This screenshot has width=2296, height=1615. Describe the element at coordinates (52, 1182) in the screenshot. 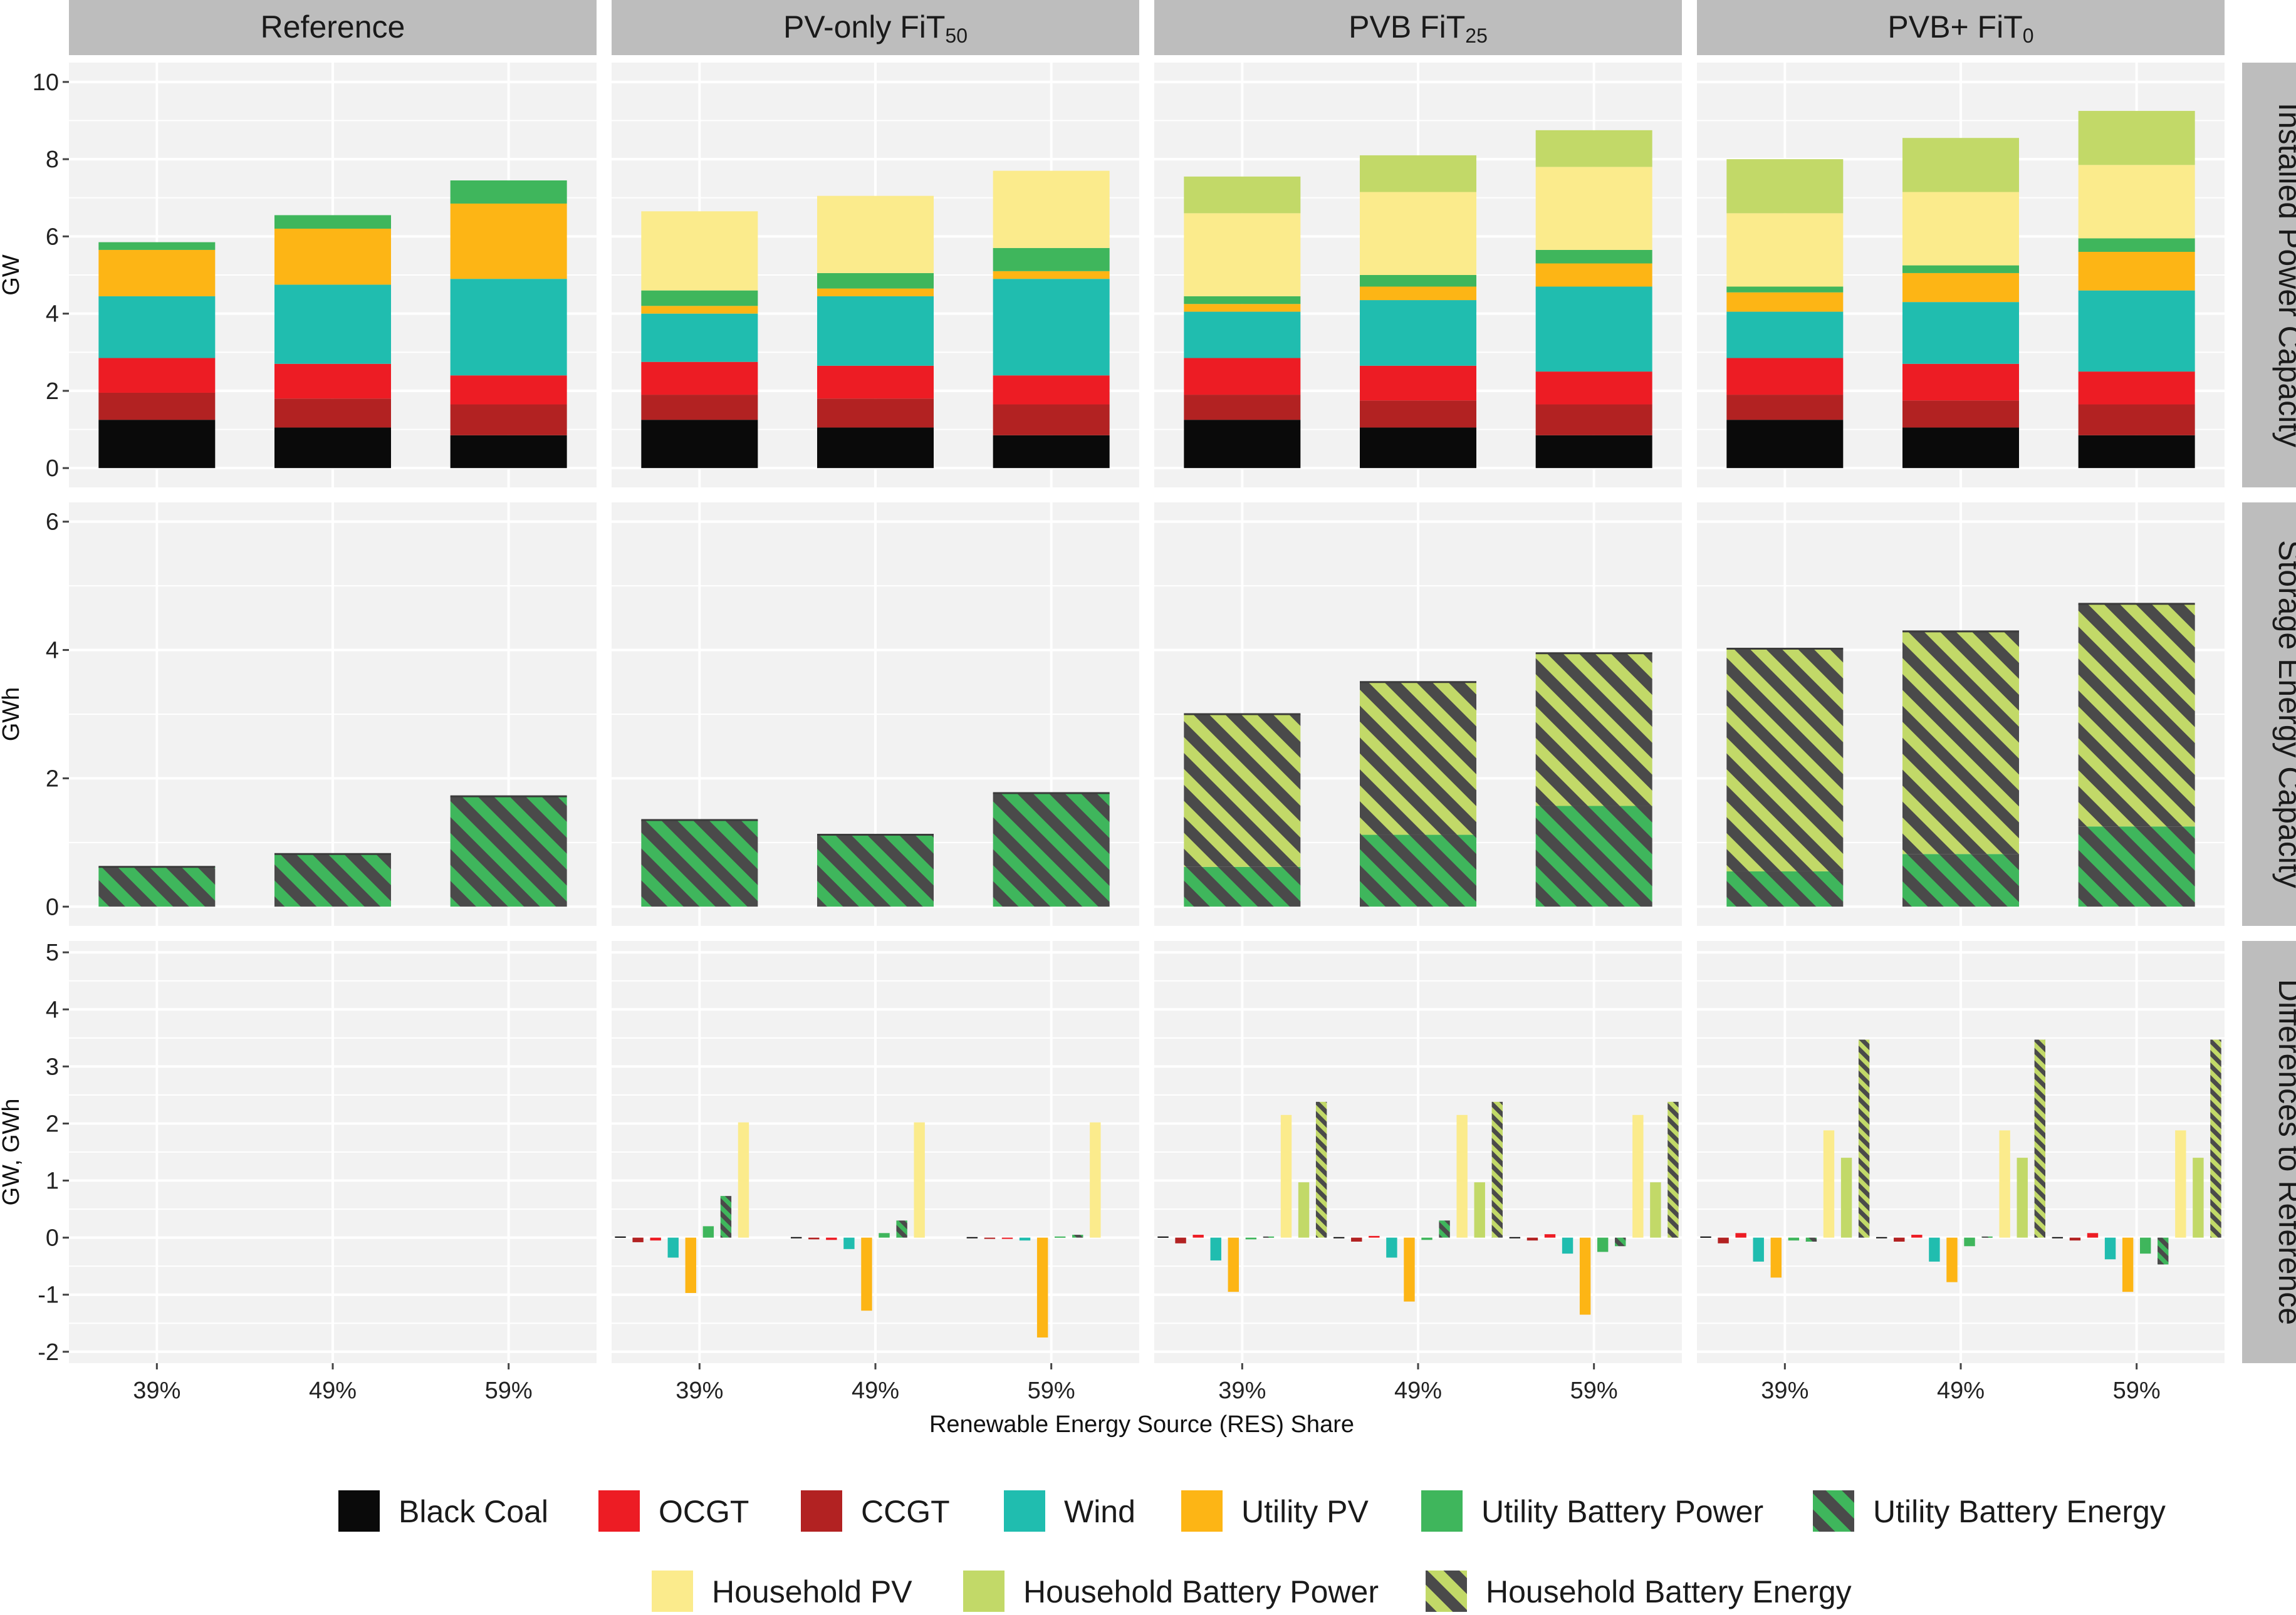

I see `y-tick-label: 1` at that location.